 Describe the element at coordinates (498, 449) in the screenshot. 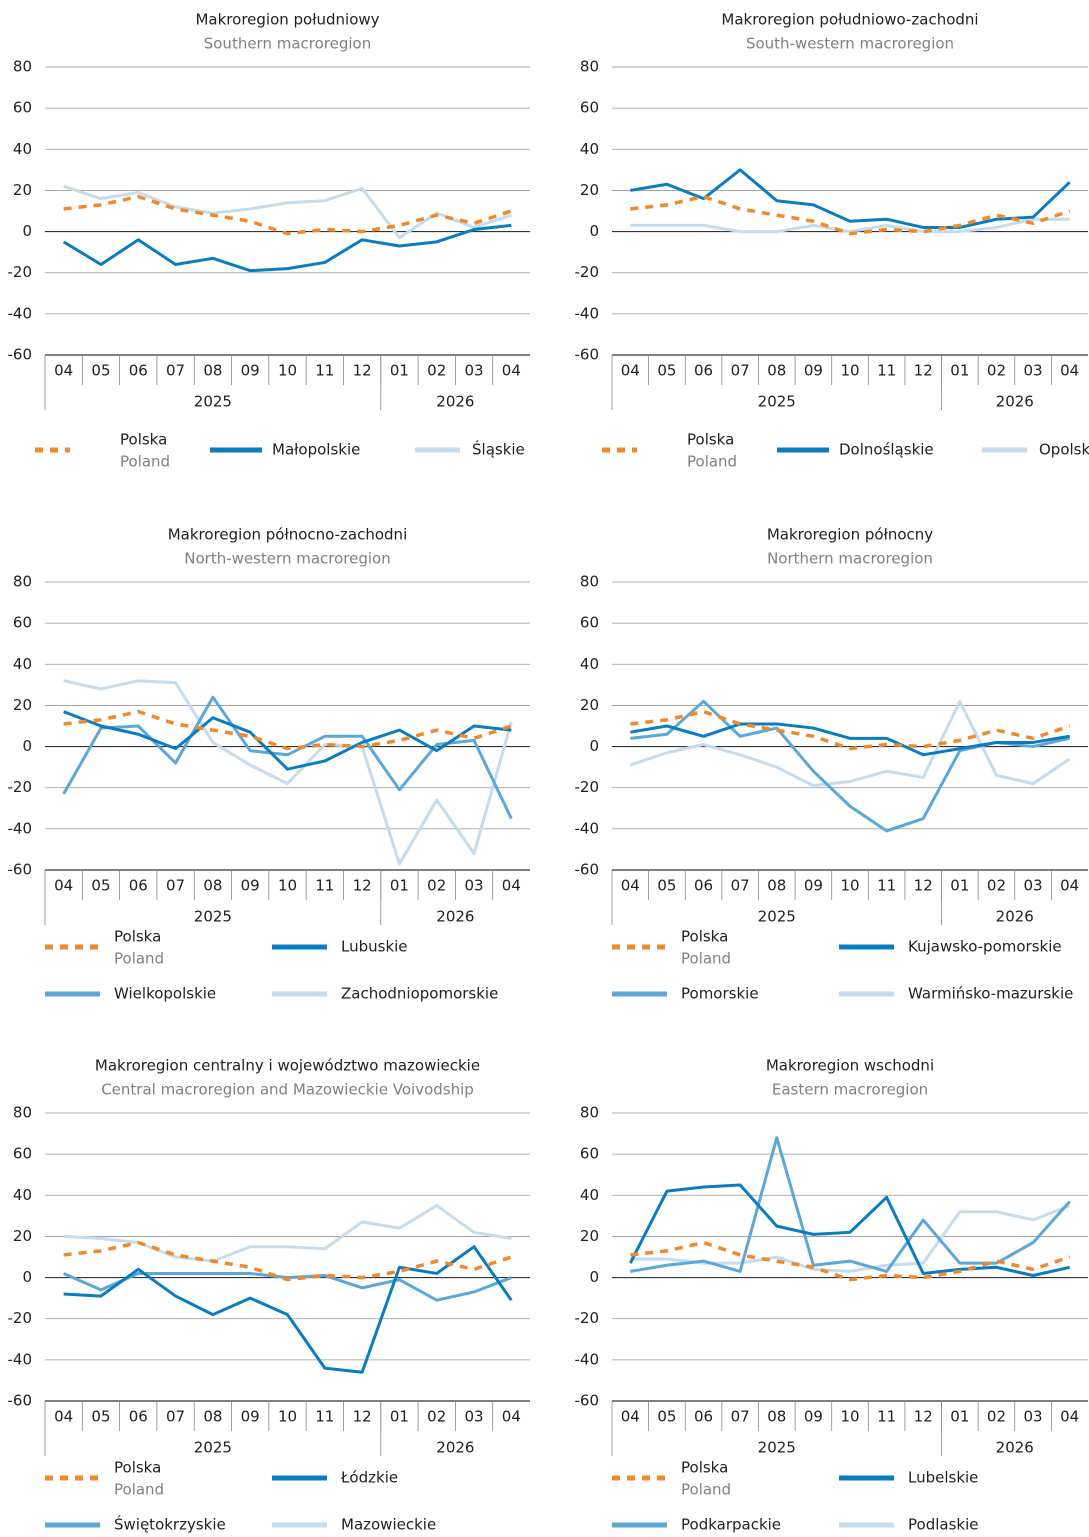

I see `legend-label: Śląskie` at that location.